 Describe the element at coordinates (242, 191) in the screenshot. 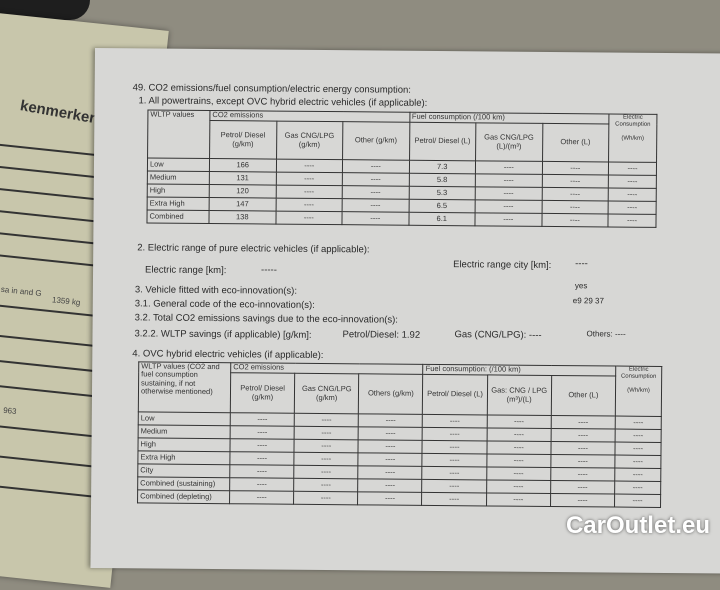

I see `co2-value: 120` at that location.